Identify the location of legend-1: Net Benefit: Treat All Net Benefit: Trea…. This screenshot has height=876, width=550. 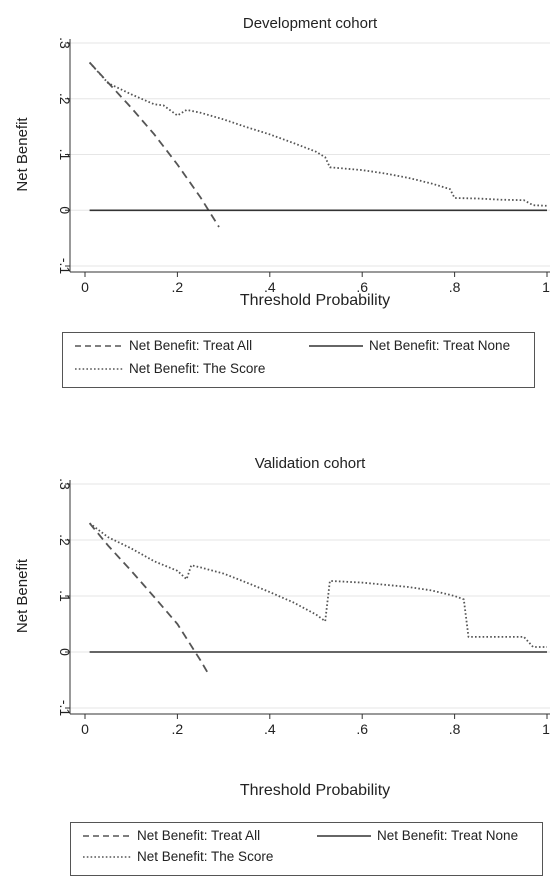
(298, 360).